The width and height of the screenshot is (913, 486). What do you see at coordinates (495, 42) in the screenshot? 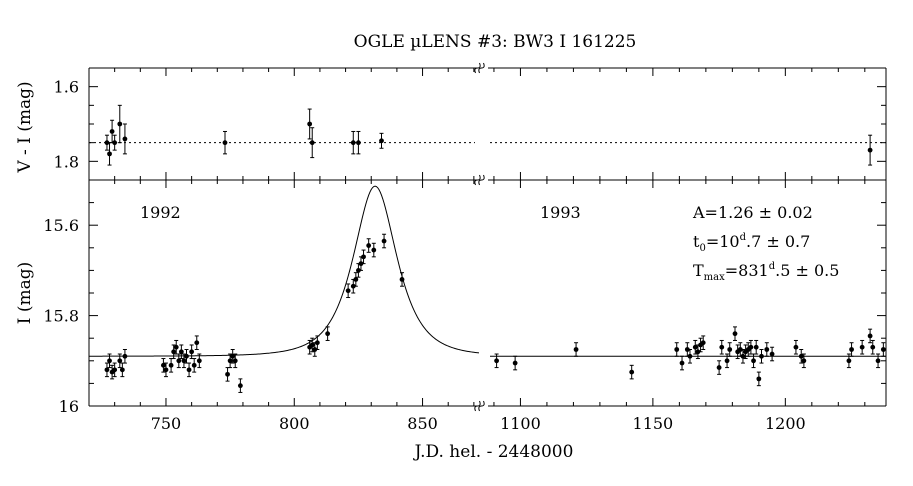
I see `chart-title: OGLE µLENS #3: BW3 I 161225` at bounding box center [495, 42].